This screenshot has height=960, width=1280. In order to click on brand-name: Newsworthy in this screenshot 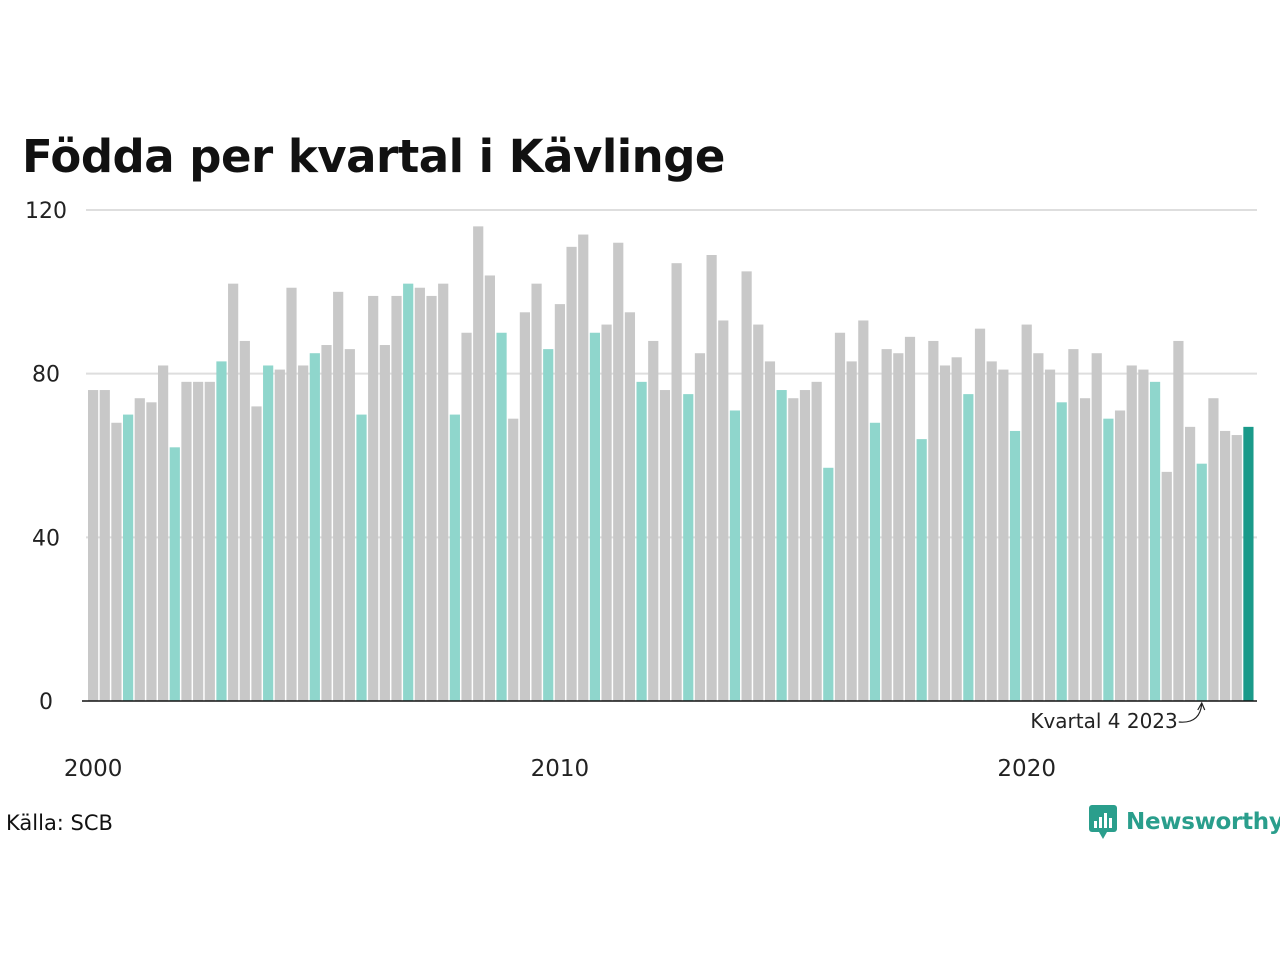, I will do `click(1203, 822)`.